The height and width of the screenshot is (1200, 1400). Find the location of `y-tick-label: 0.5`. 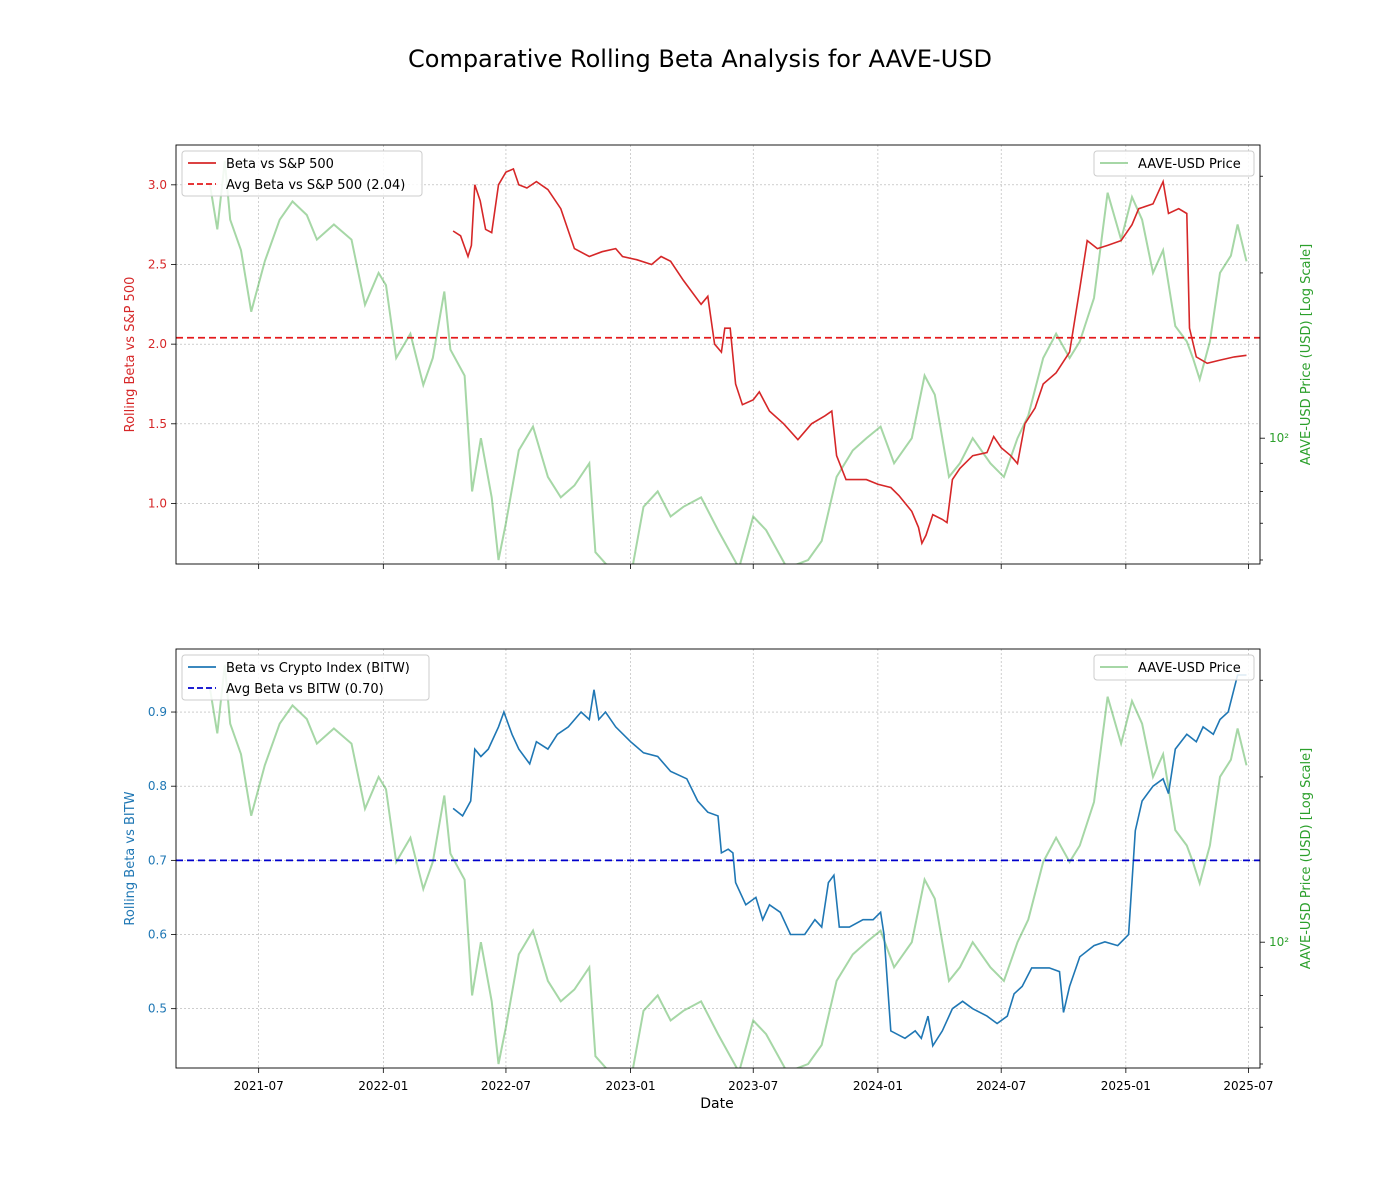

y-tick-label: 0.5 is located at coordinates (157, 1009).